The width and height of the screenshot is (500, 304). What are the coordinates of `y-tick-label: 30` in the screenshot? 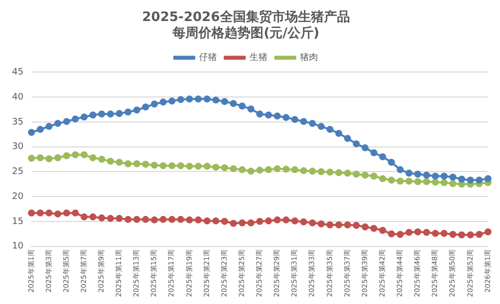 It's located at (18, 147).